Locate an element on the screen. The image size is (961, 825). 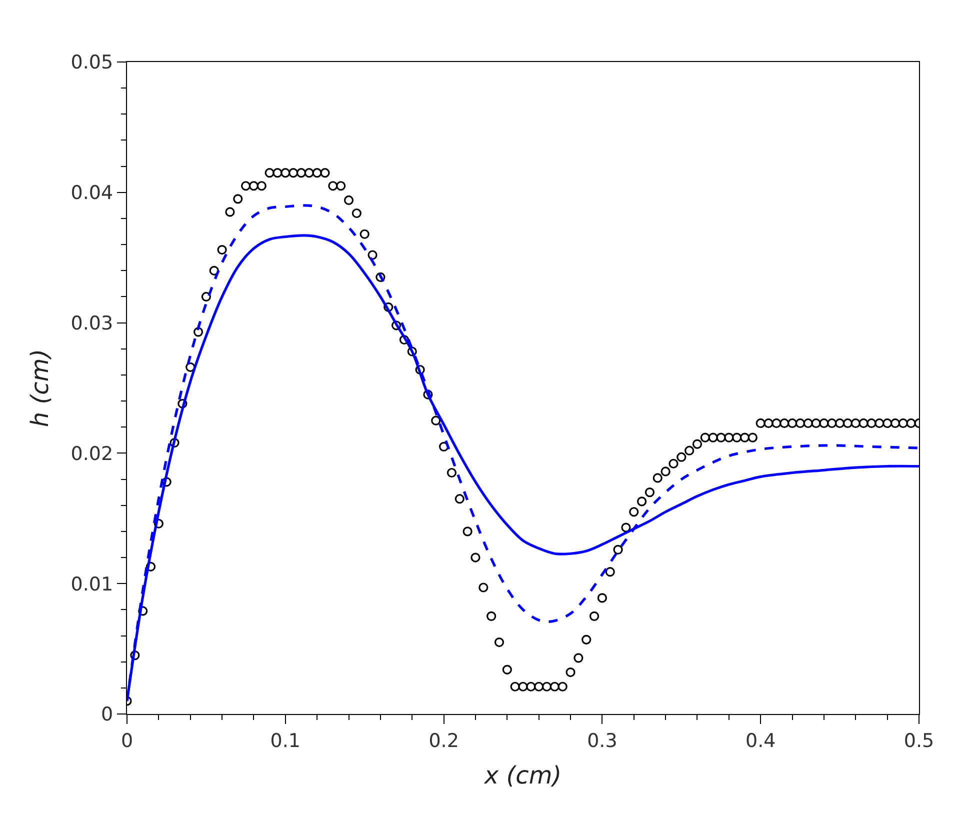
x-tick-label: 0.2 is located at coordinates (443, 741).